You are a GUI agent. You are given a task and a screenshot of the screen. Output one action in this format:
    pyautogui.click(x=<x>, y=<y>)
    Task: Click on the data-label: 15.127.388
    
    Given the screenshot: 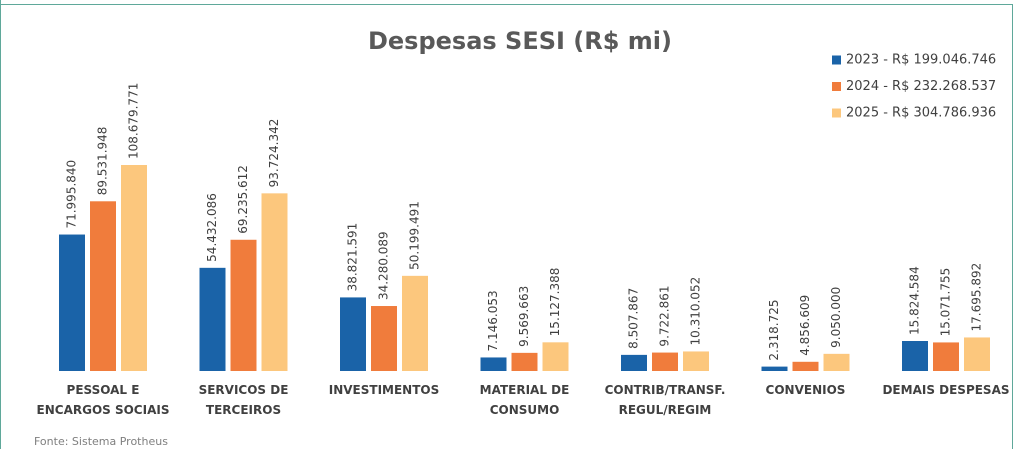 What is the action you would take?
    pyautogui.click(x=555, y=302)
    